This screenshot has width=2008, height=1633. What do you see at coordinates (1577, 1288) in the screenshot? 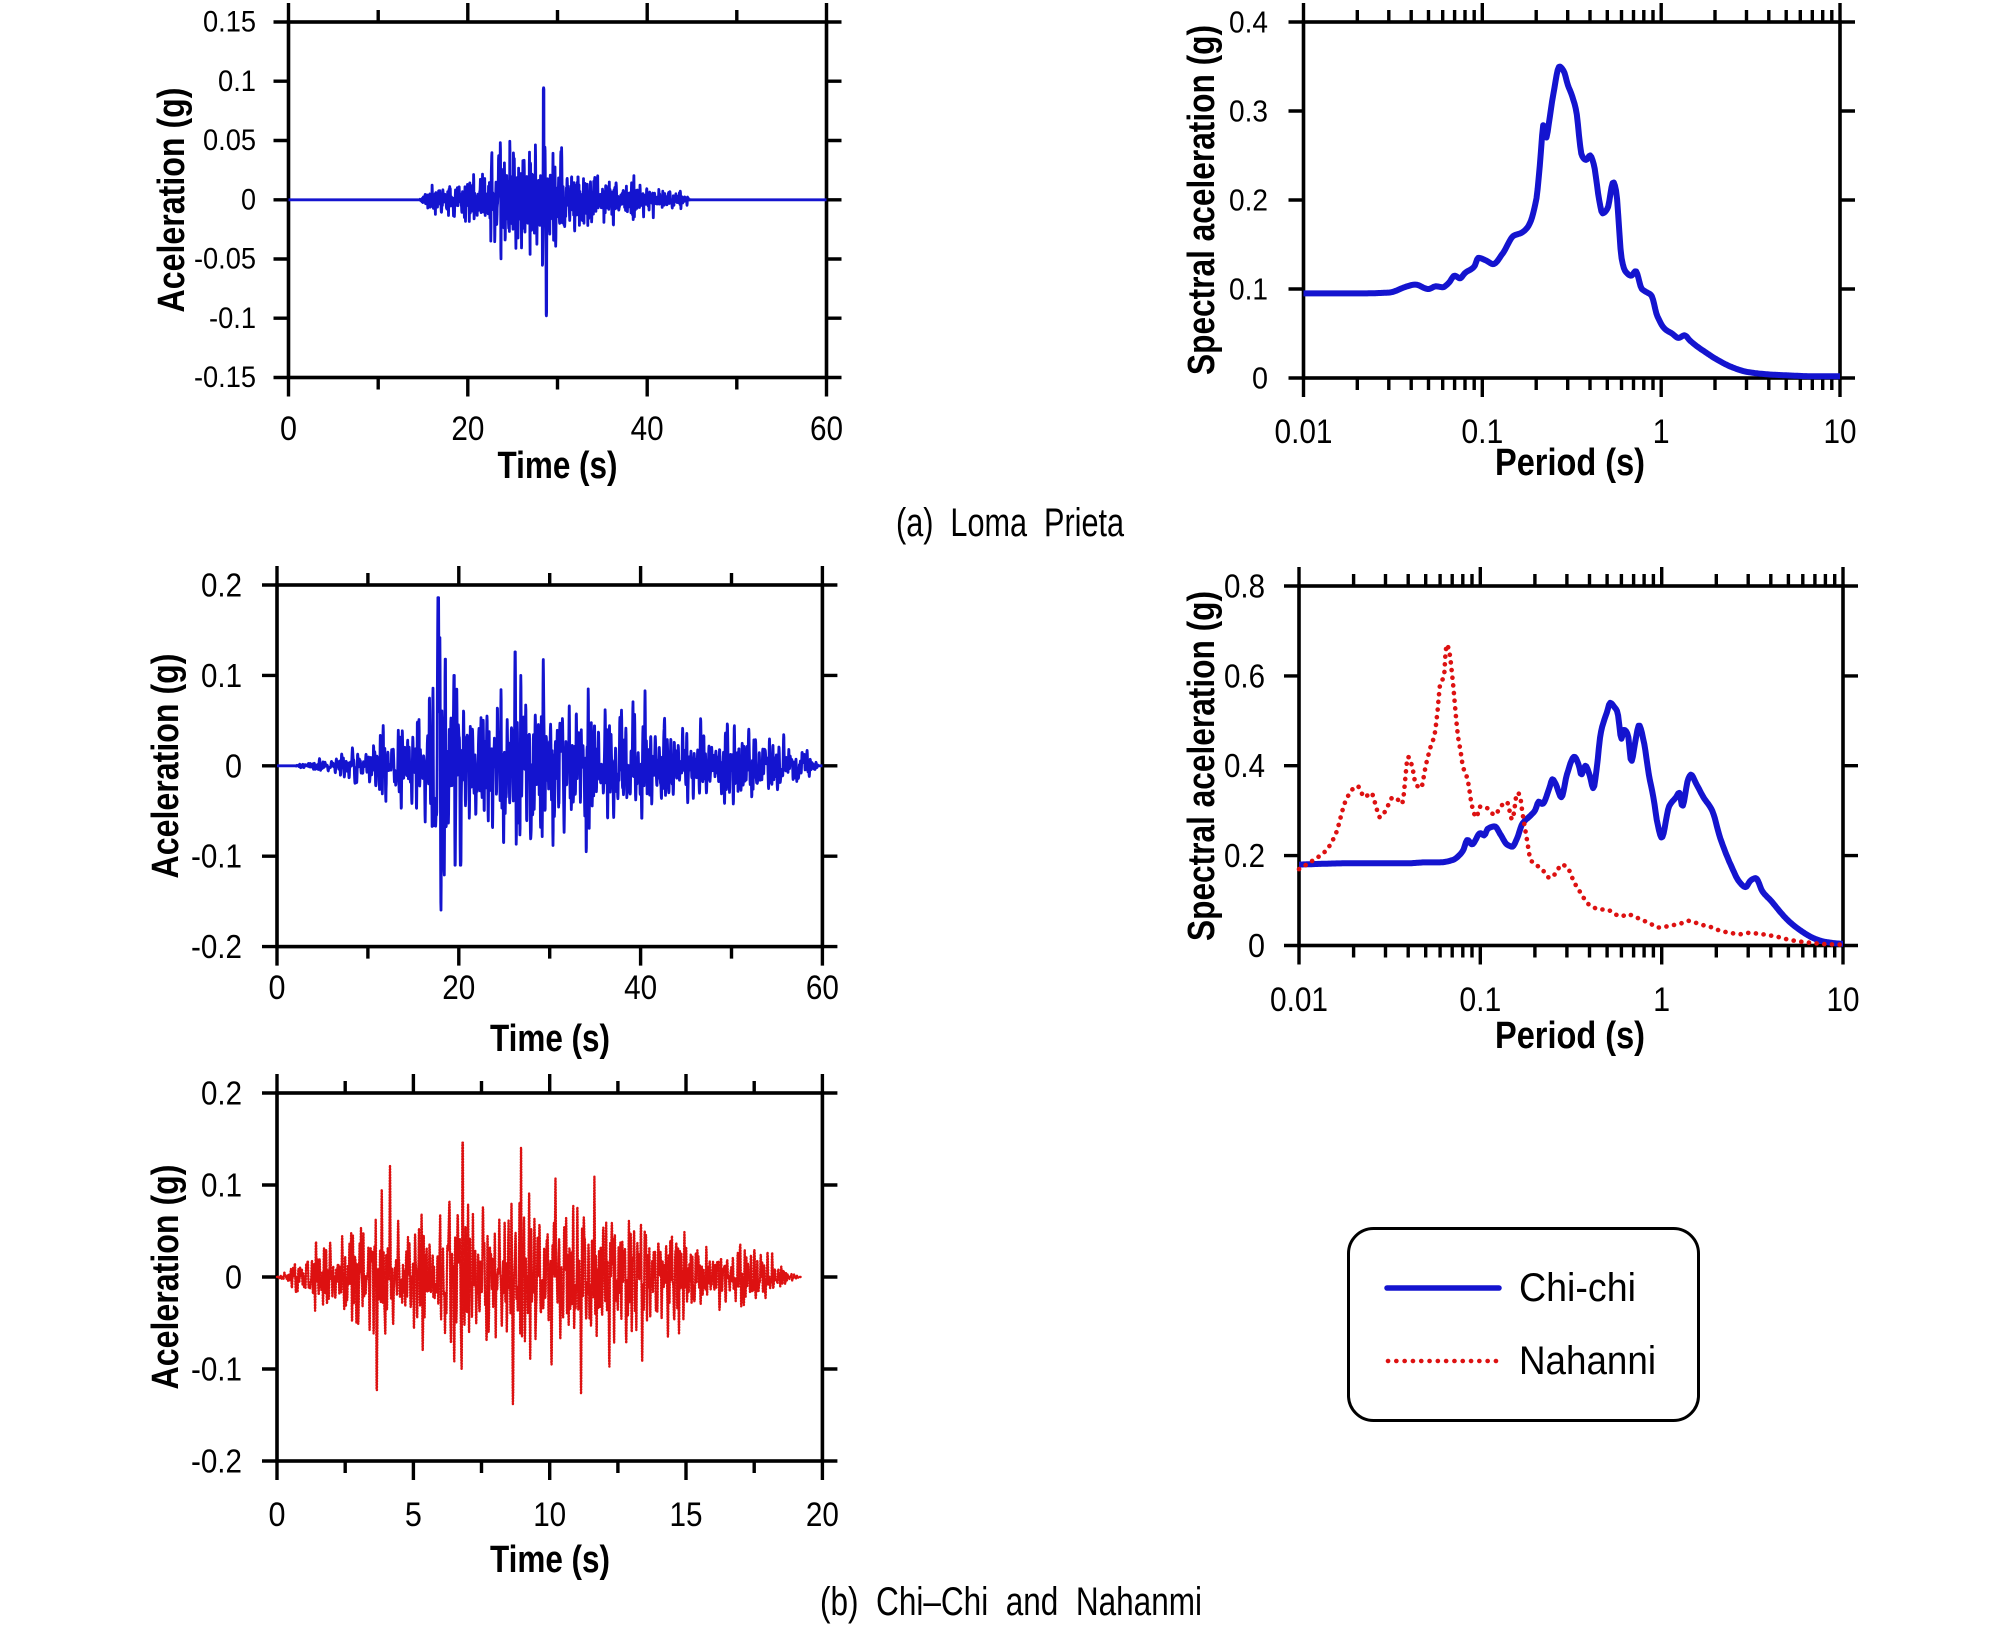
I see `svg-text: Chi-chi` at bounding box center [1577, 1288].